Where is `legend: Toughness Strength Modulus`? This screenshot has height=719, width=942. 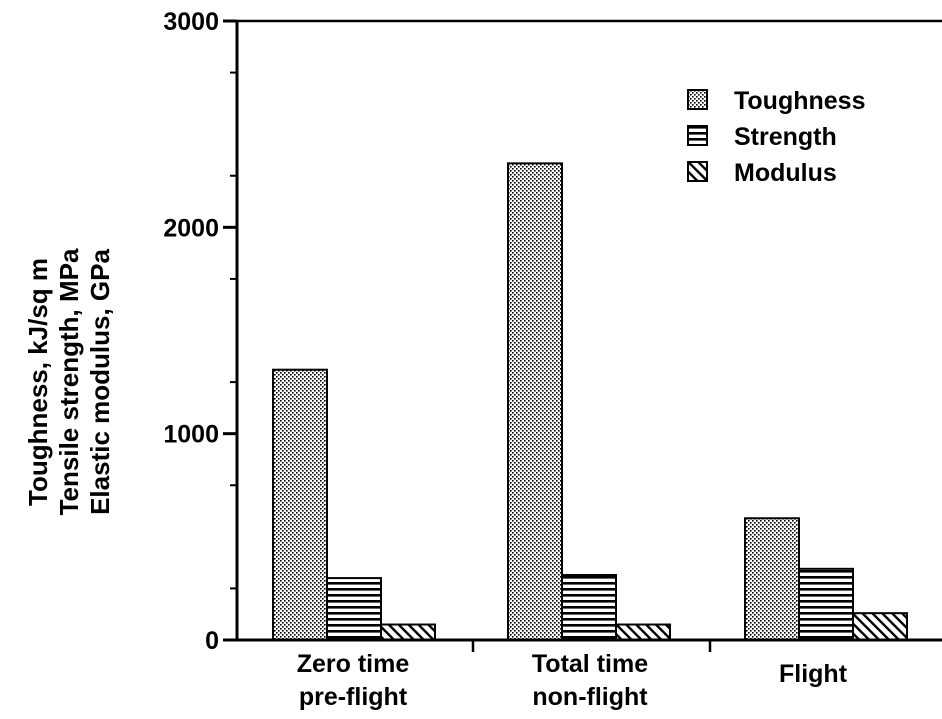 legend: Toughness Strength Modulus is located at coordinates (776, 137).